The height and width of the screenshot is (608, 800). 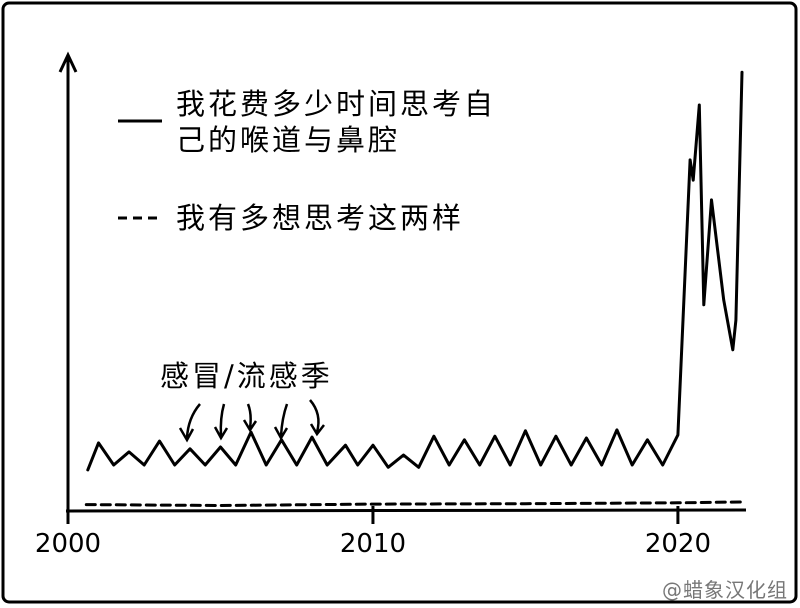 I want to click on x-tick-label: 2000, so click(x=68, y=544).